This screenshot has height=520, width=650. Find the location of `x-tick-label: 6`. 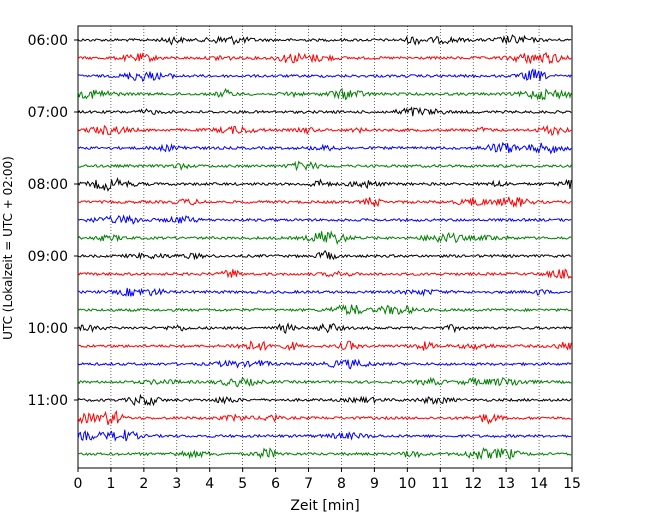

x-tick-label: 6 is located at coordinates (275, 484).